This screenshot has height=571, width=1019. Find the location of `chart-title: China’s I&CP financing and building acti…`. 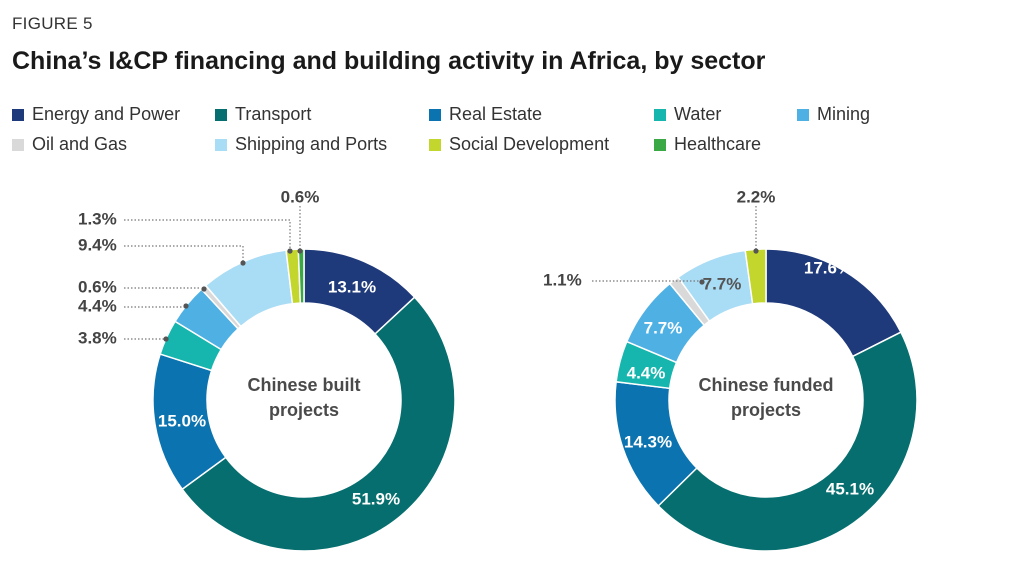

chart-title: China’s I&CP financing and building acti… is located at coordinates (389, 61).